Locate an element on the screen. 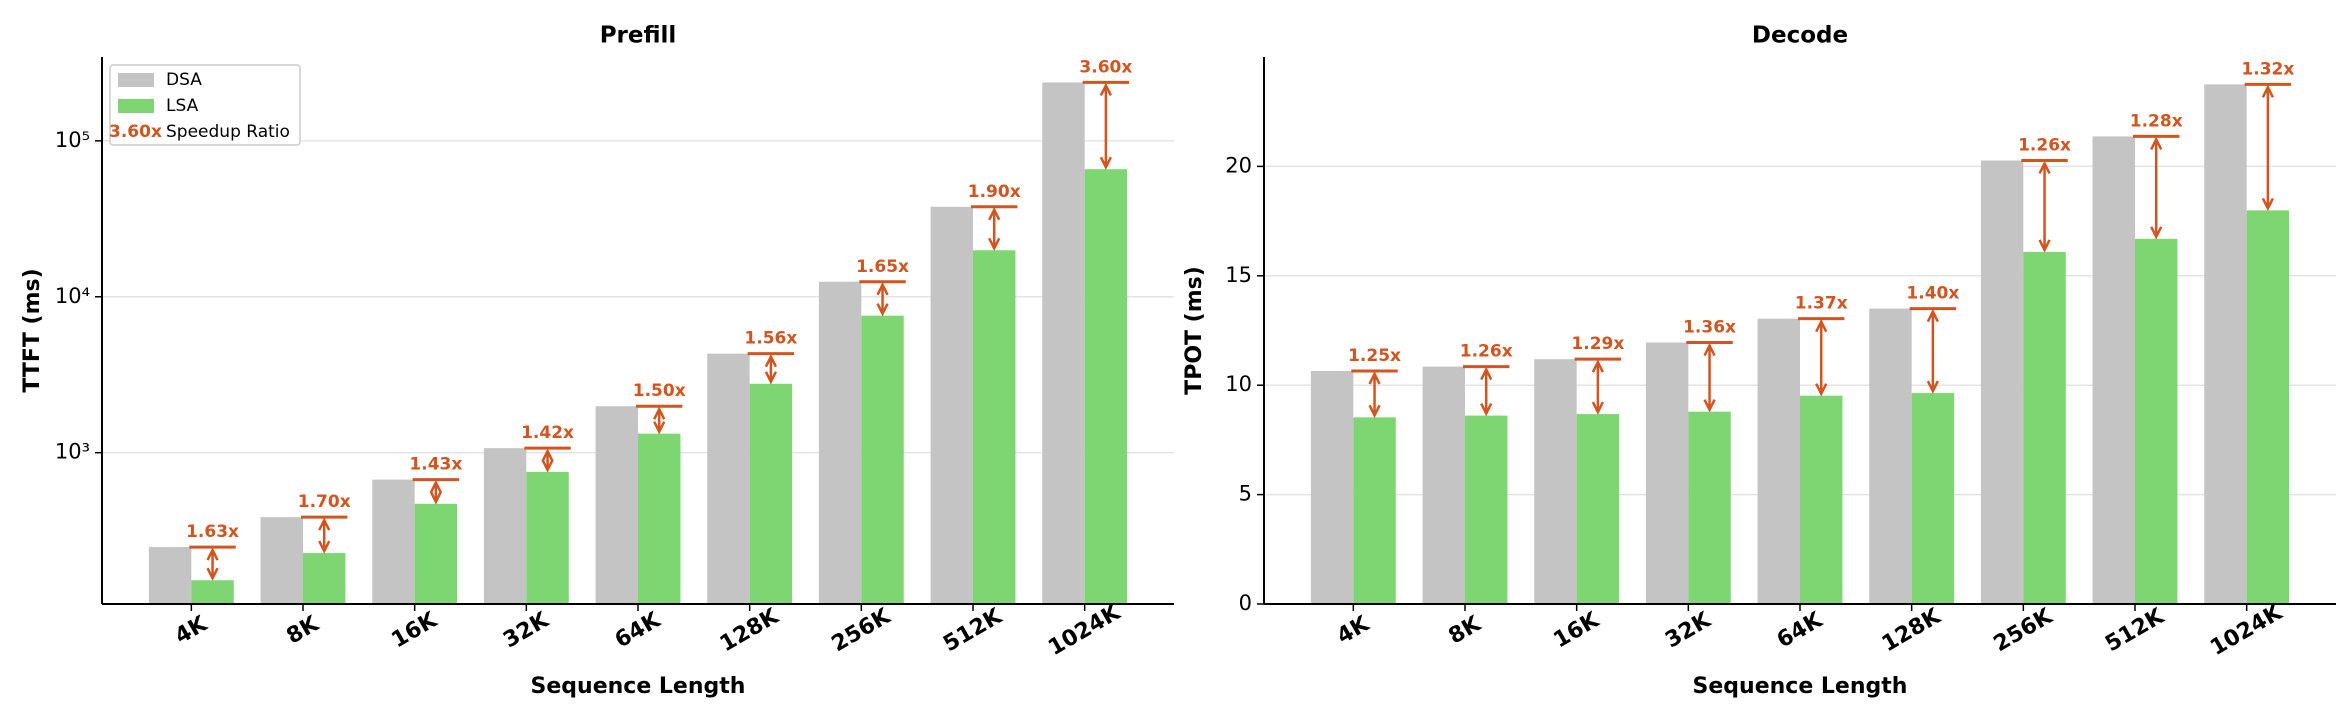  x-tick-label: 64K is located at coordinates (1800, 630).